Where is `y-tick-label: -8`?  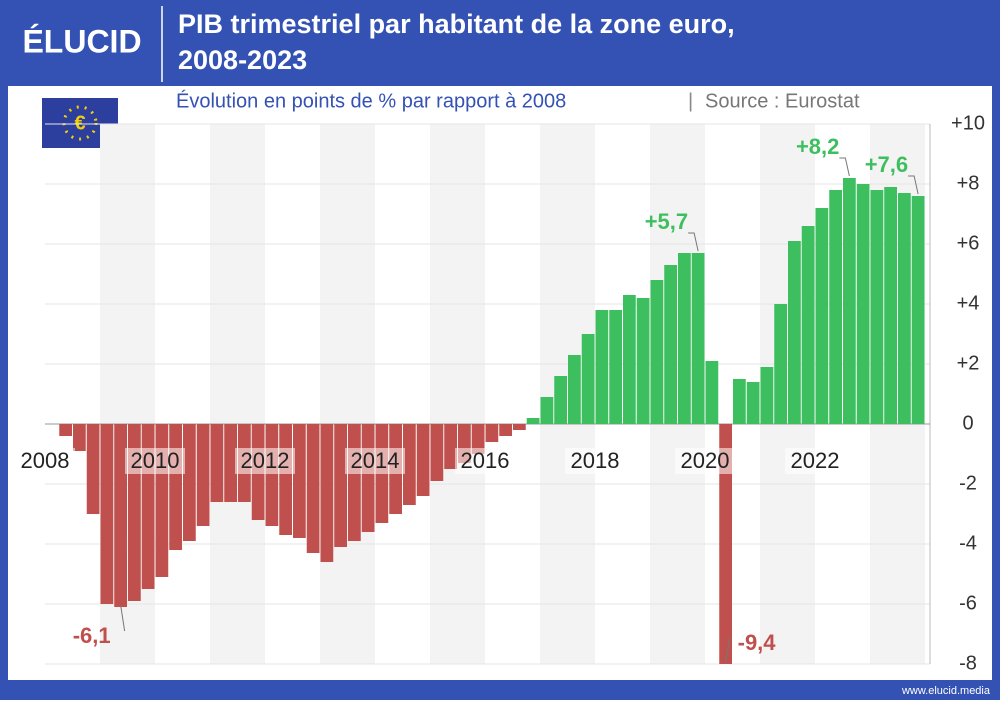
y-tick-label: -8 is located at coordinates (968, 663).